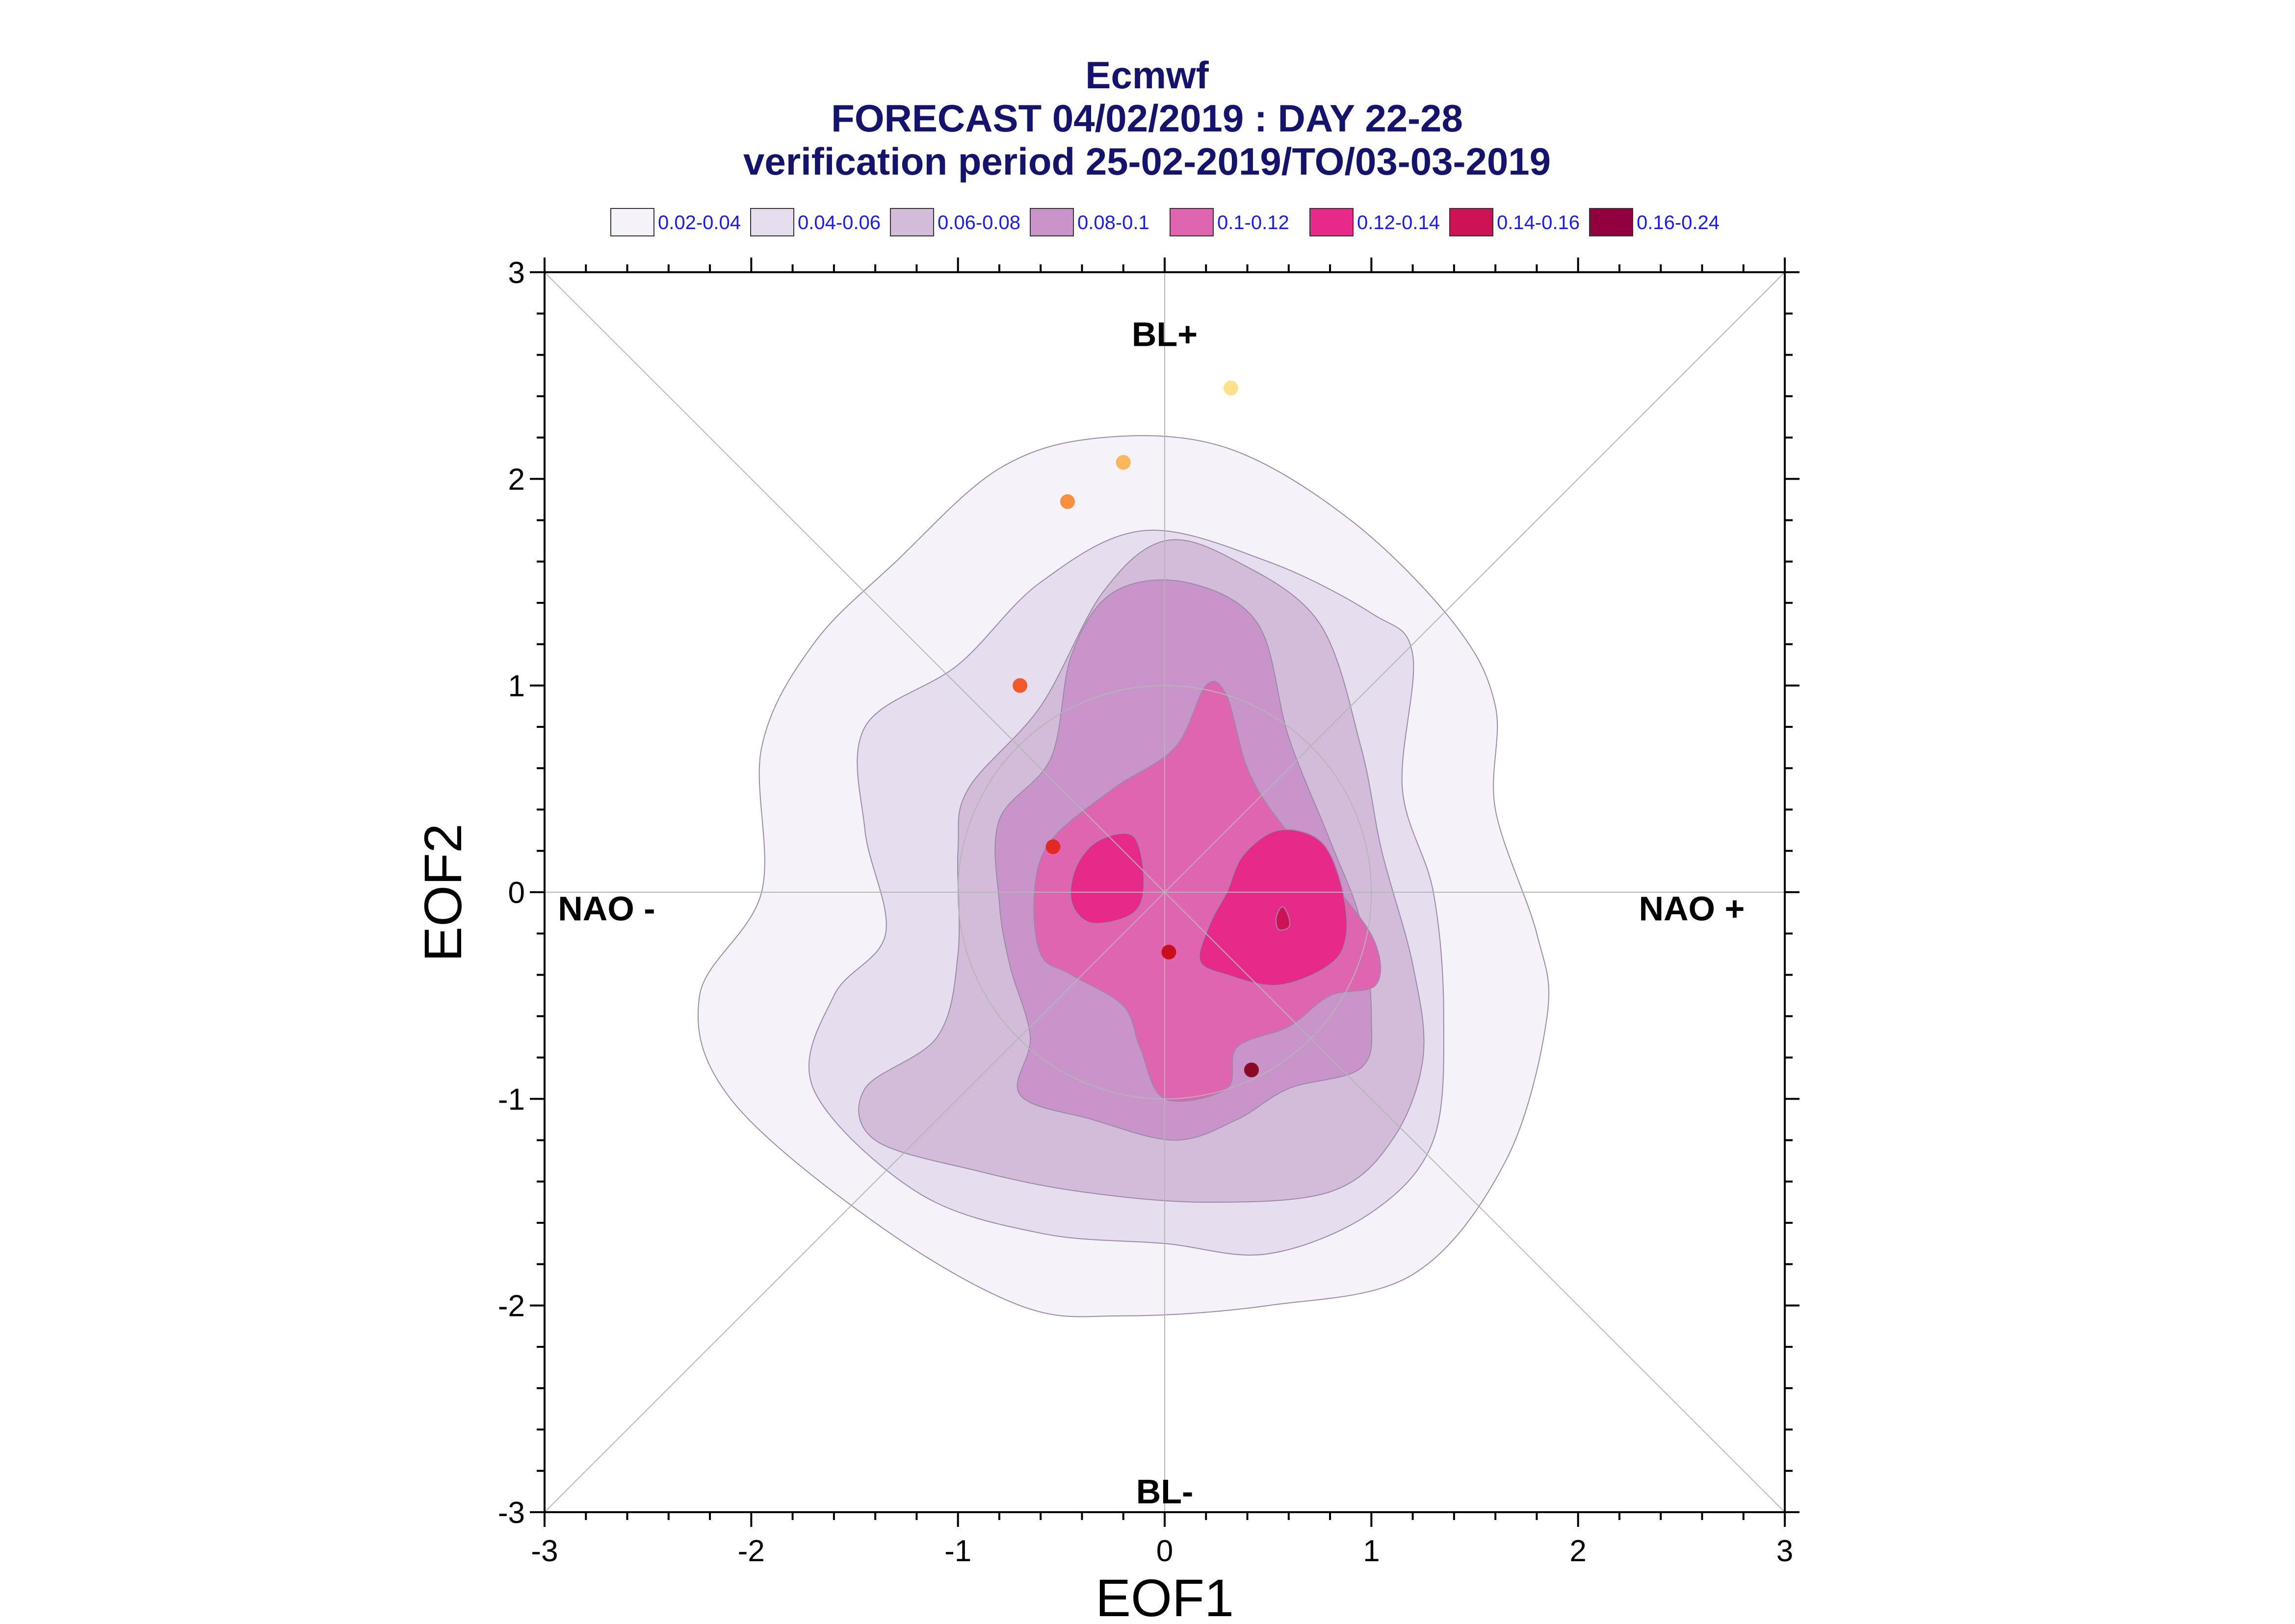 This screenshot has height=1624, width=2295. Describe the element at coordinates (700, 222) in the screenshot. I see `legend-label-0: 0.02-0.04` at that location.